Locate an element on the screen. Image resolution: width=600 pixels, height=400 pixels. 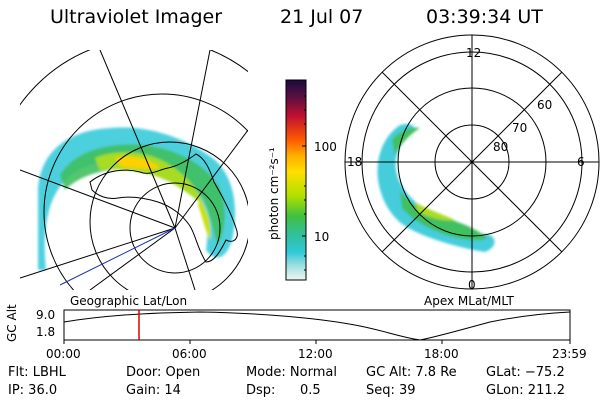
coastline is located at coordinates (163, 208).